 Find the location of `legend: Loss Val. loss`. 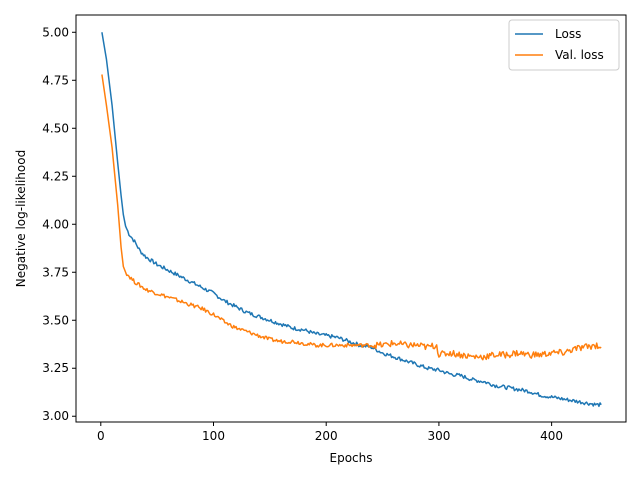

legend: Loss Val. loss is located at coordinates (564, 45).